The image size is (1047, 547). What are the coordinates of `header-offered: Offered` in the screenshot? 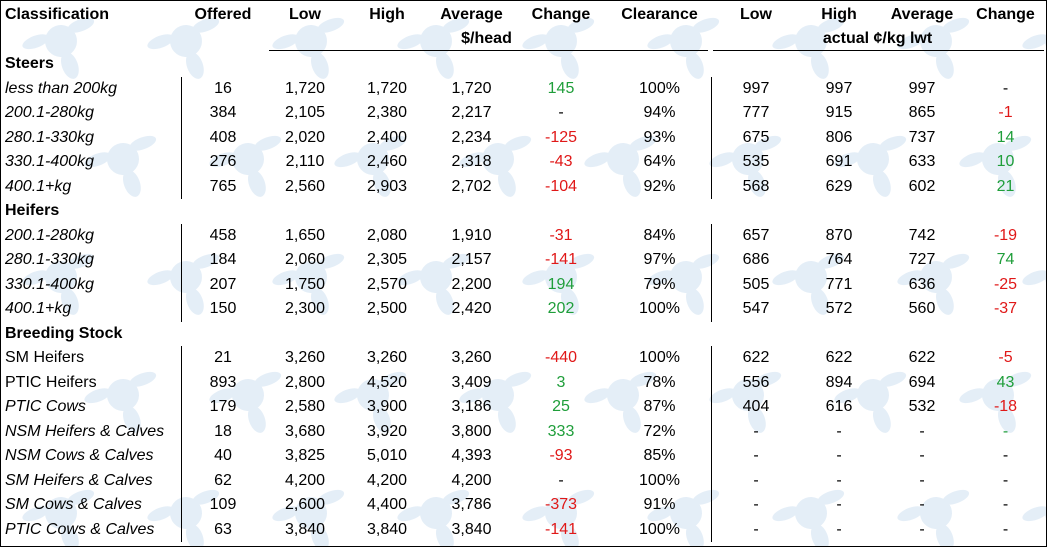 It's located at (223, 14).